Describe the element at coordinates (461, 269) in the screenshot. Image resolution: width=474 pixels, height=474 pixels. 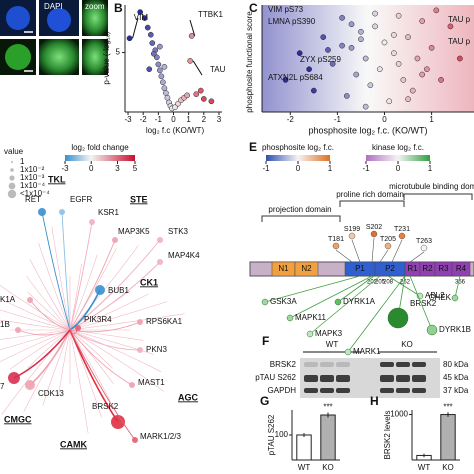
I see `domain-region` at that location.